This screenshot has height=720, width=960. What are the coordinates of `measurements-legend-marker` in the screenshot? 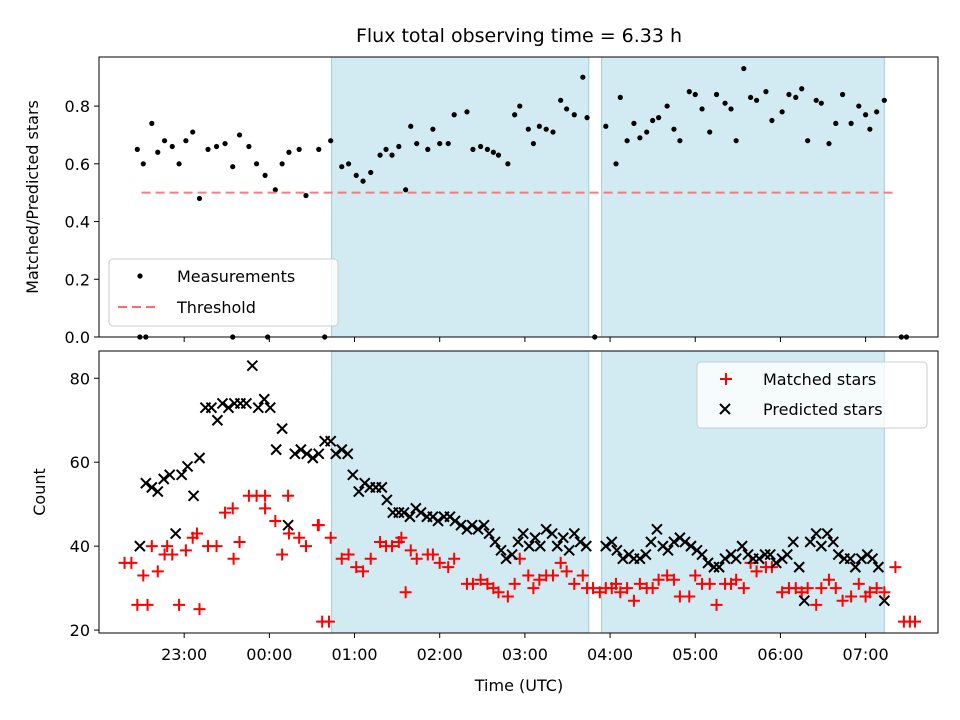 It's located at (140, 276).